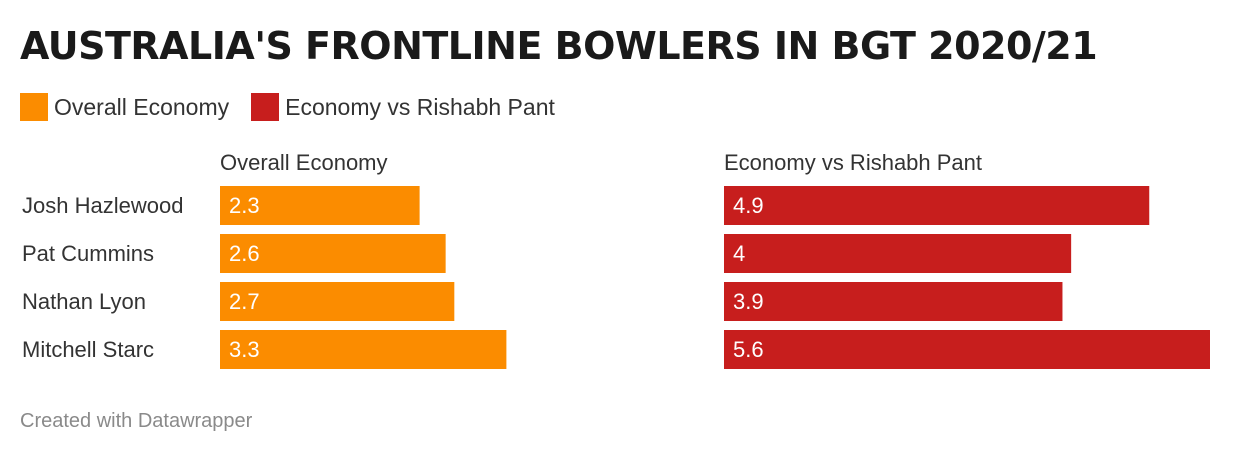 This screenshot has height=458, width=1240. Describe the element at coordinates (898, 253) in the screenshot. I see `bar-economy-vs-rishabh-pant-pat-cummins` at that location.